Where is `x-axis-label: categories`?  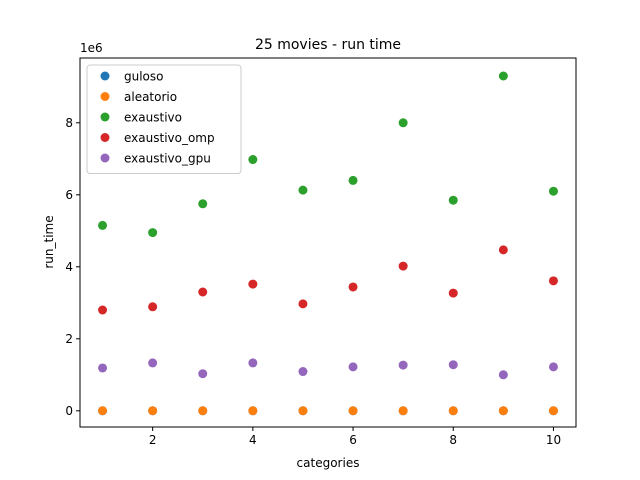
x-axis-label: categories is located at coordinates (328, 463).